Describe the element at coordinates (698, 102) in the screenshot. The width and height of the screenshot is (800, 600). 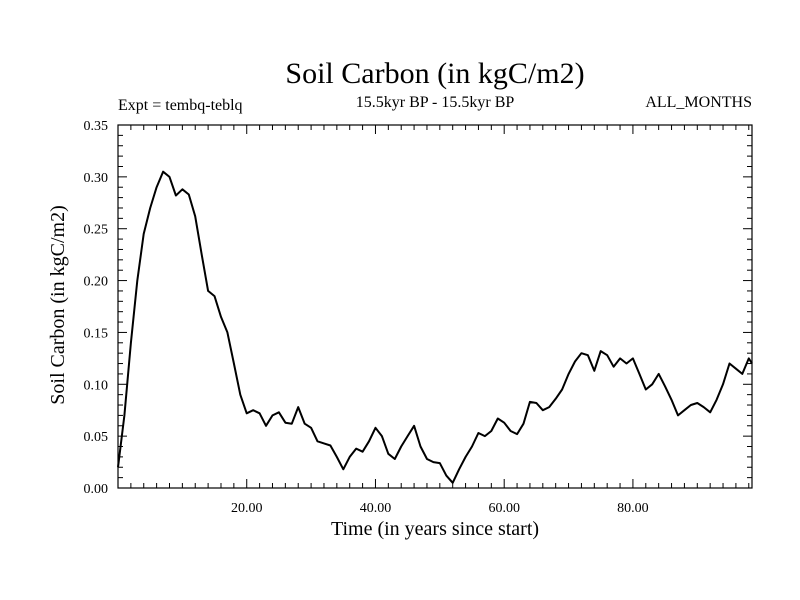
I see `months-label: ALL_MONTHS` at that location.